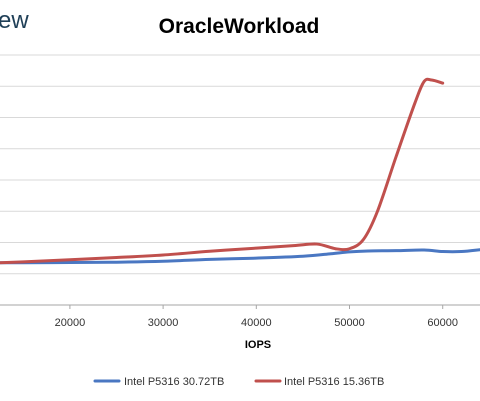 The width and height of the screenshot is (480, 401). What do you see at coordinates (239, 26) in the screenshot?
I see `chart-title: OracleWorkload` at bounding box center [239, 26].